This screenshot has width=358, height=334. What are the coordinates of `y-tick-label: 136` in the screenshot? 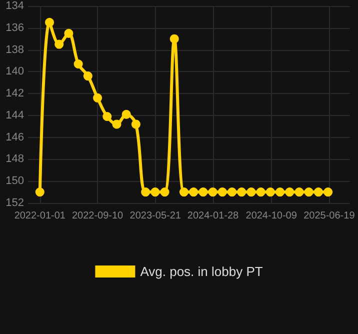 It's located at (15, 28).